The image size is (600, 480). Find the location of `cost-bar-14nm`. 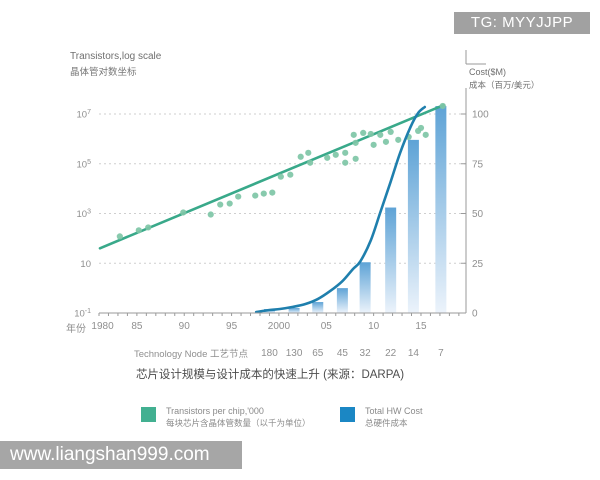

cost-bar-14nm is located at coordinates (413, 226).